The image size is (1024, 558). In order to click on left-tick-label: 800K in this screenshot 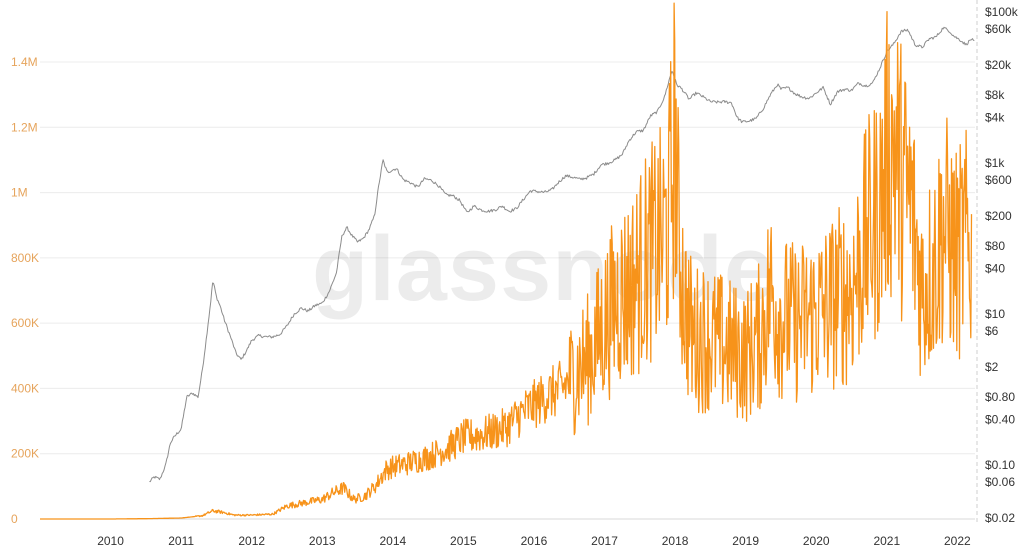, I will do `click(25, 258)`.